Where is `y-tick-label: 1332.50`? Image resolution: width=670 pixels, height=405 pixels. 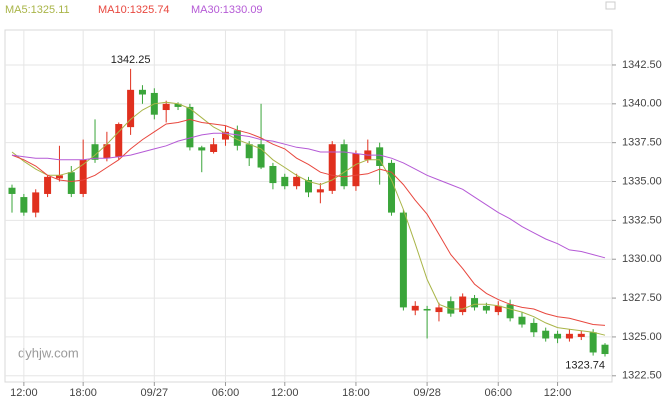
y-tick-label: 1332.50 is located at coordinates (642, 220).